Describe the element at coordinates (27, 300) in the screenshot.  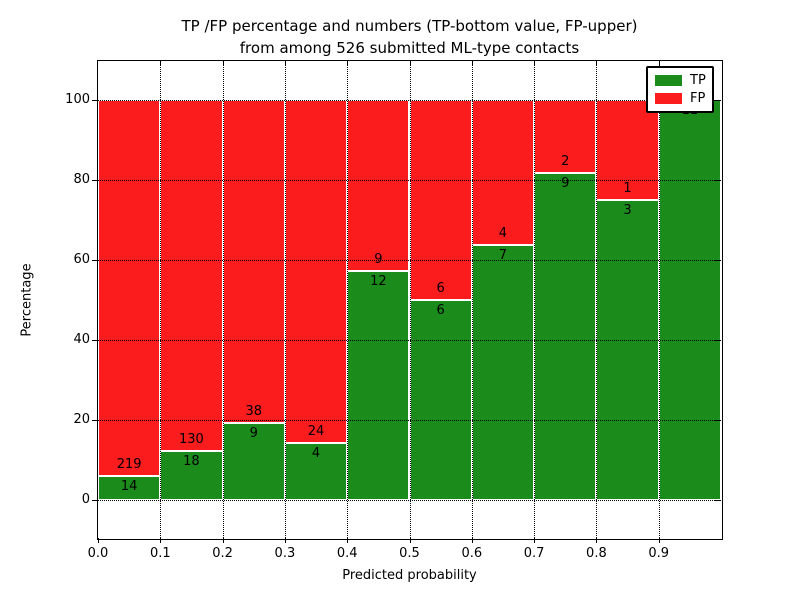
I see `y-axis-label: Percentage` at that location.